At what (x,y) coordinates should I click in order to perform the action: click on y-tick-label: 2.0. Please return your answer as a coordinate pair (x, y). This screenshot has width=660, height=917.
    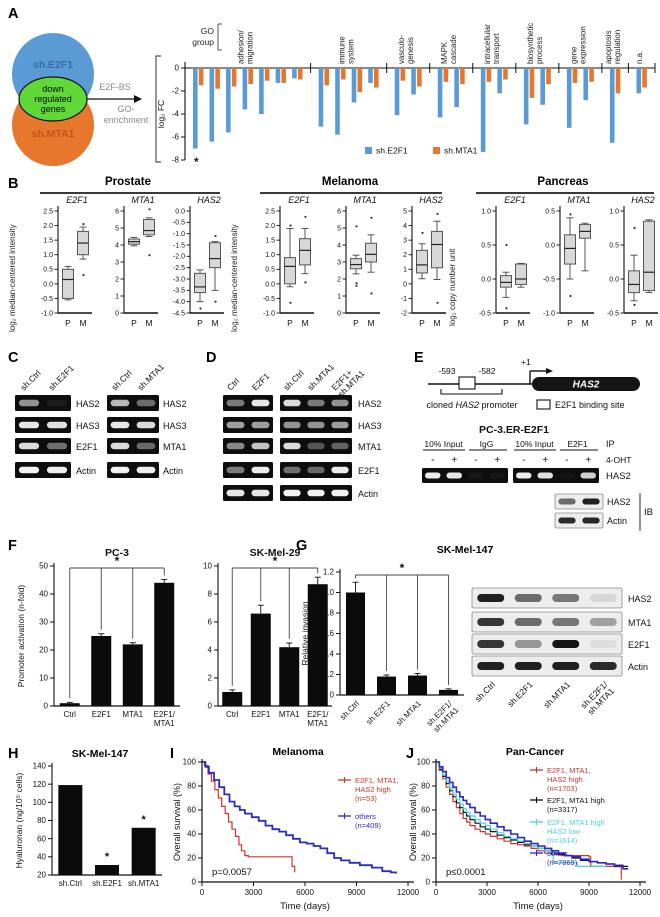
    Looking at the image, I should click on (48, 226).